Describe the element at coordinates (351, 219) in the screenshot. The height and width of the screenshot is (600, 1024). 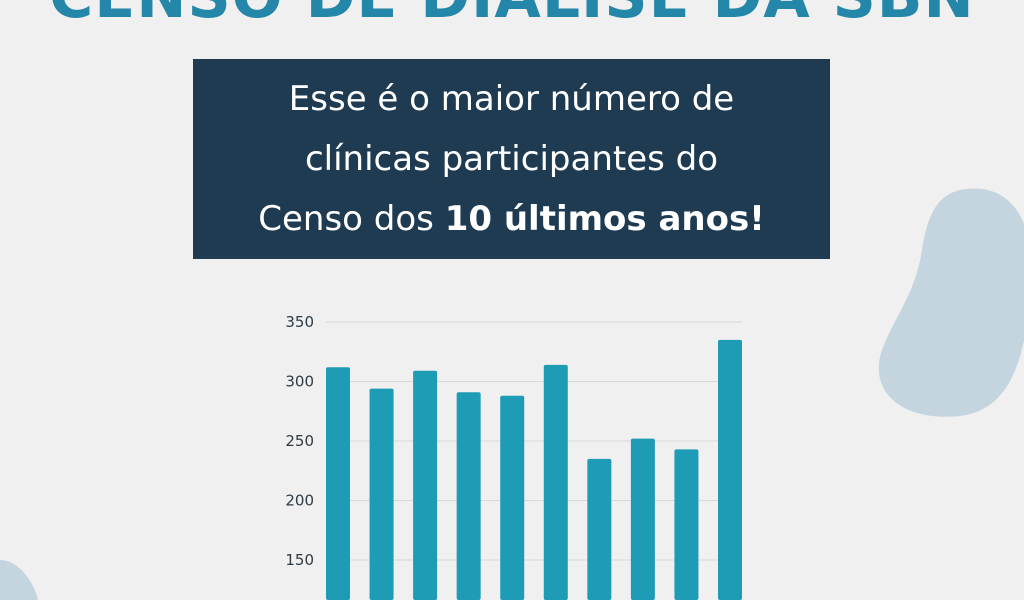
I see `headline-line-3-regular: Censo dos` at that location.